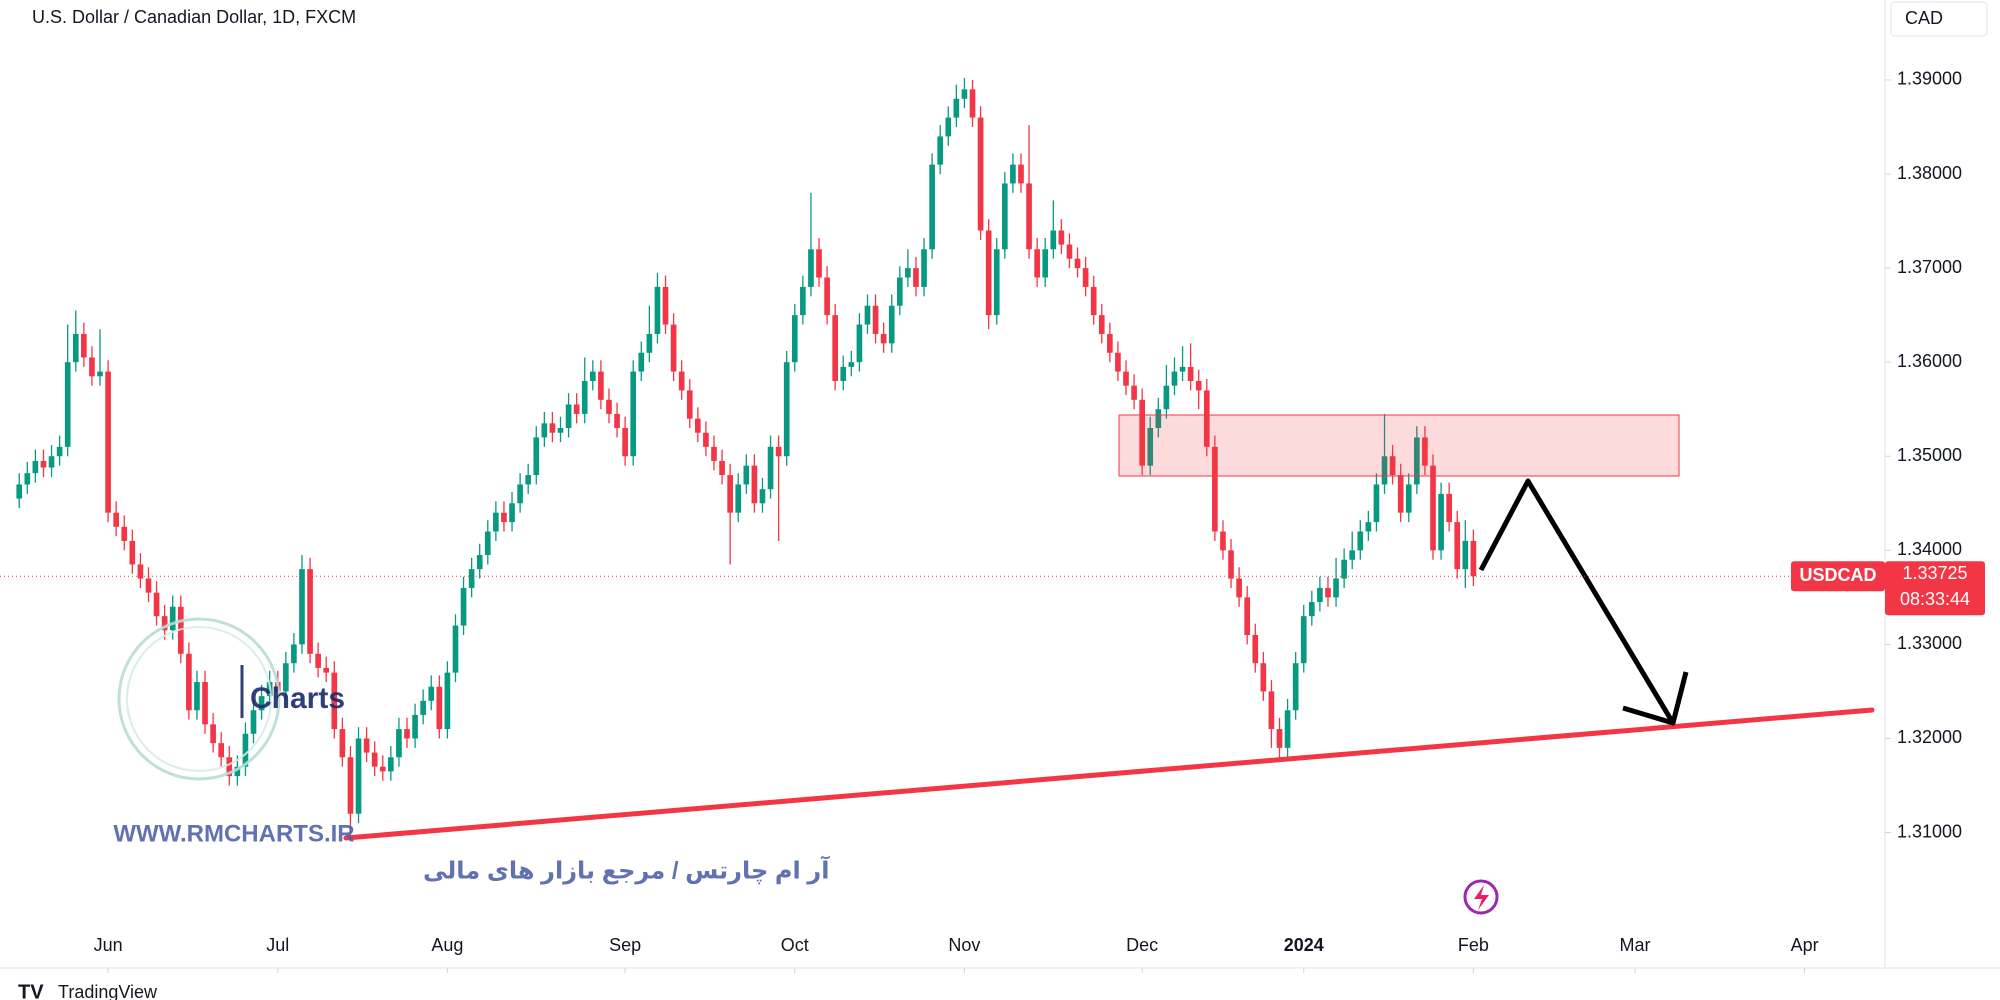 This screenshot has height=1000, width=2000. Describe the element at coordinates (964, 945) in the screenshot. I see `x-tick-label: Nov` at that location.